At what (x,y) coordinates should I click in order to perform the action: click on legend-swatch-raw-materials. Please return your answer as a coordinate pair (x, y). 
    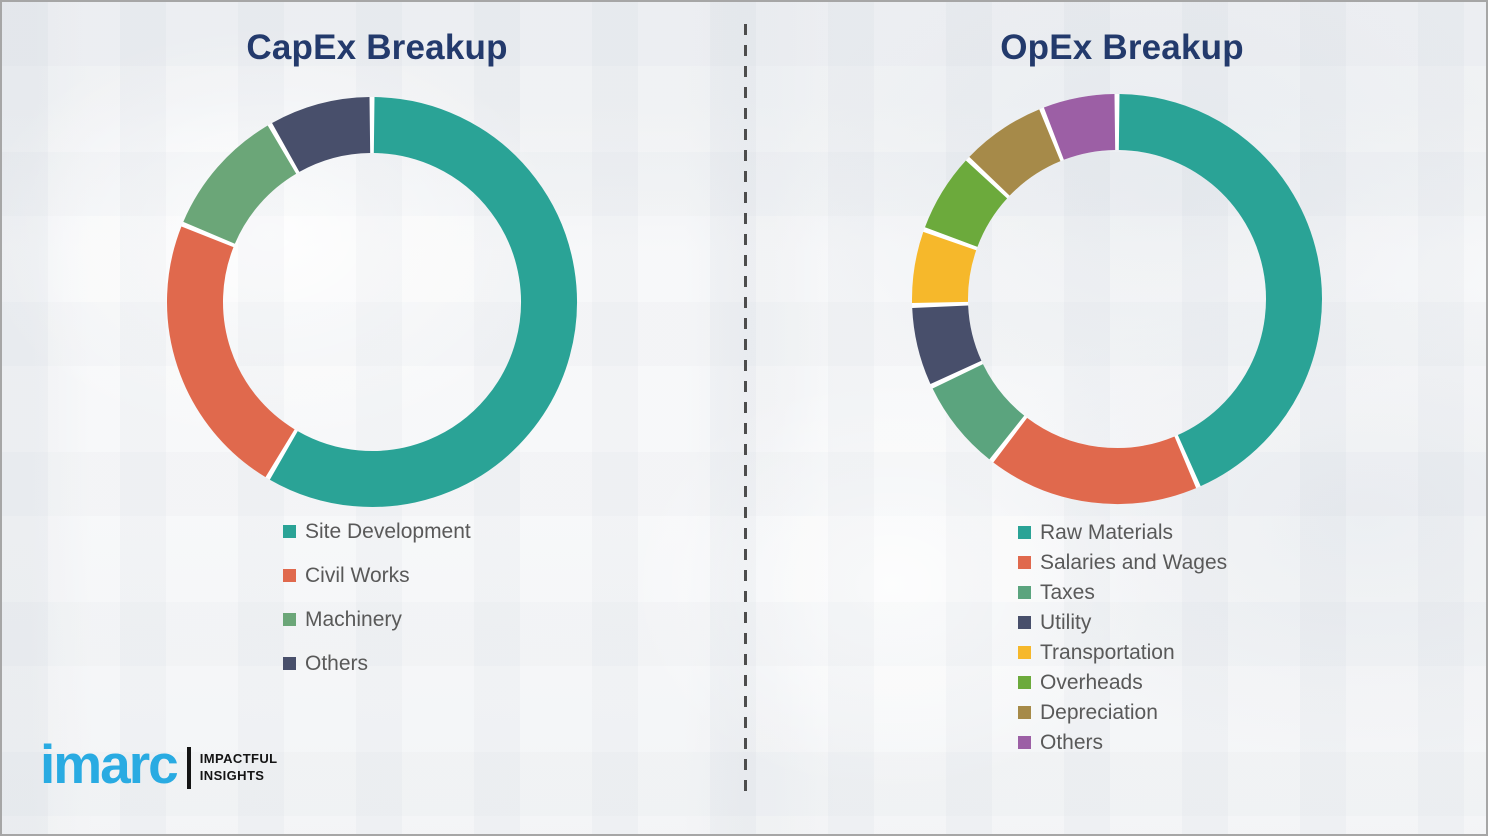
    Looking at the image, I should click on (1024, 532).